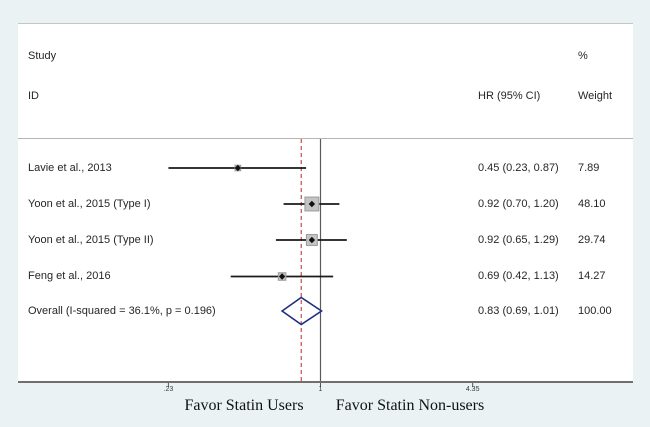  I want to click on hr-ci-value: 0.45 (0.23, 0.87), so click(518, 167).